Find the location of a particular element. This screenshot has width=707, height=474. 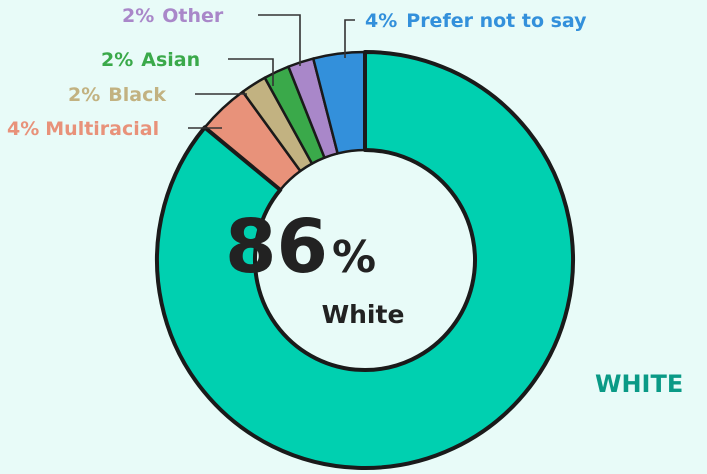

leader-line-prefer is located at coordinates (349, 38).